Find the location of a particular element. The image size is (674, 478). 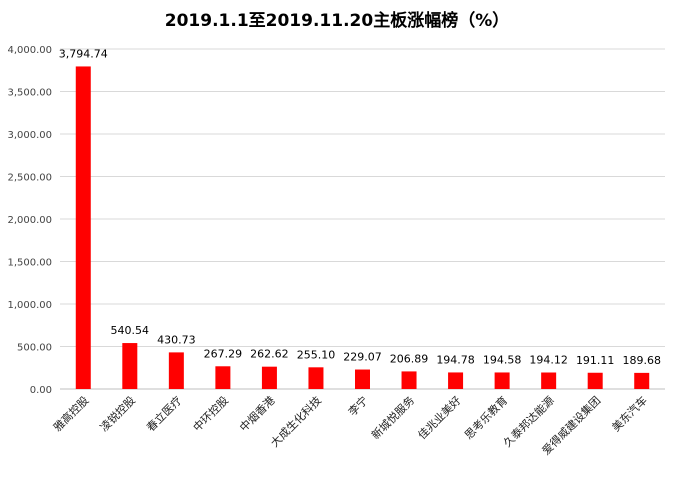

data-label: 194.58 is located at coordinates (502, 359).